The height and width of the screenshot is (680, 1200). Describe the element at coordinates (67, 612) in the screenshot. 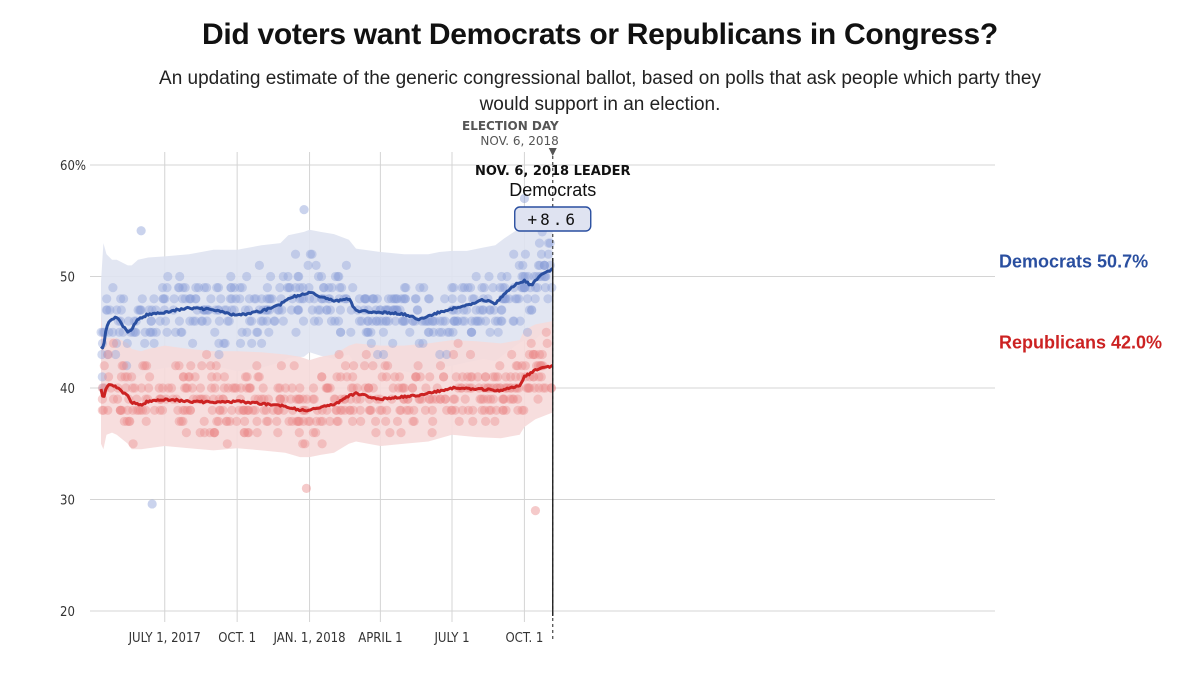

I see `y-tick-label: 20` at that location.